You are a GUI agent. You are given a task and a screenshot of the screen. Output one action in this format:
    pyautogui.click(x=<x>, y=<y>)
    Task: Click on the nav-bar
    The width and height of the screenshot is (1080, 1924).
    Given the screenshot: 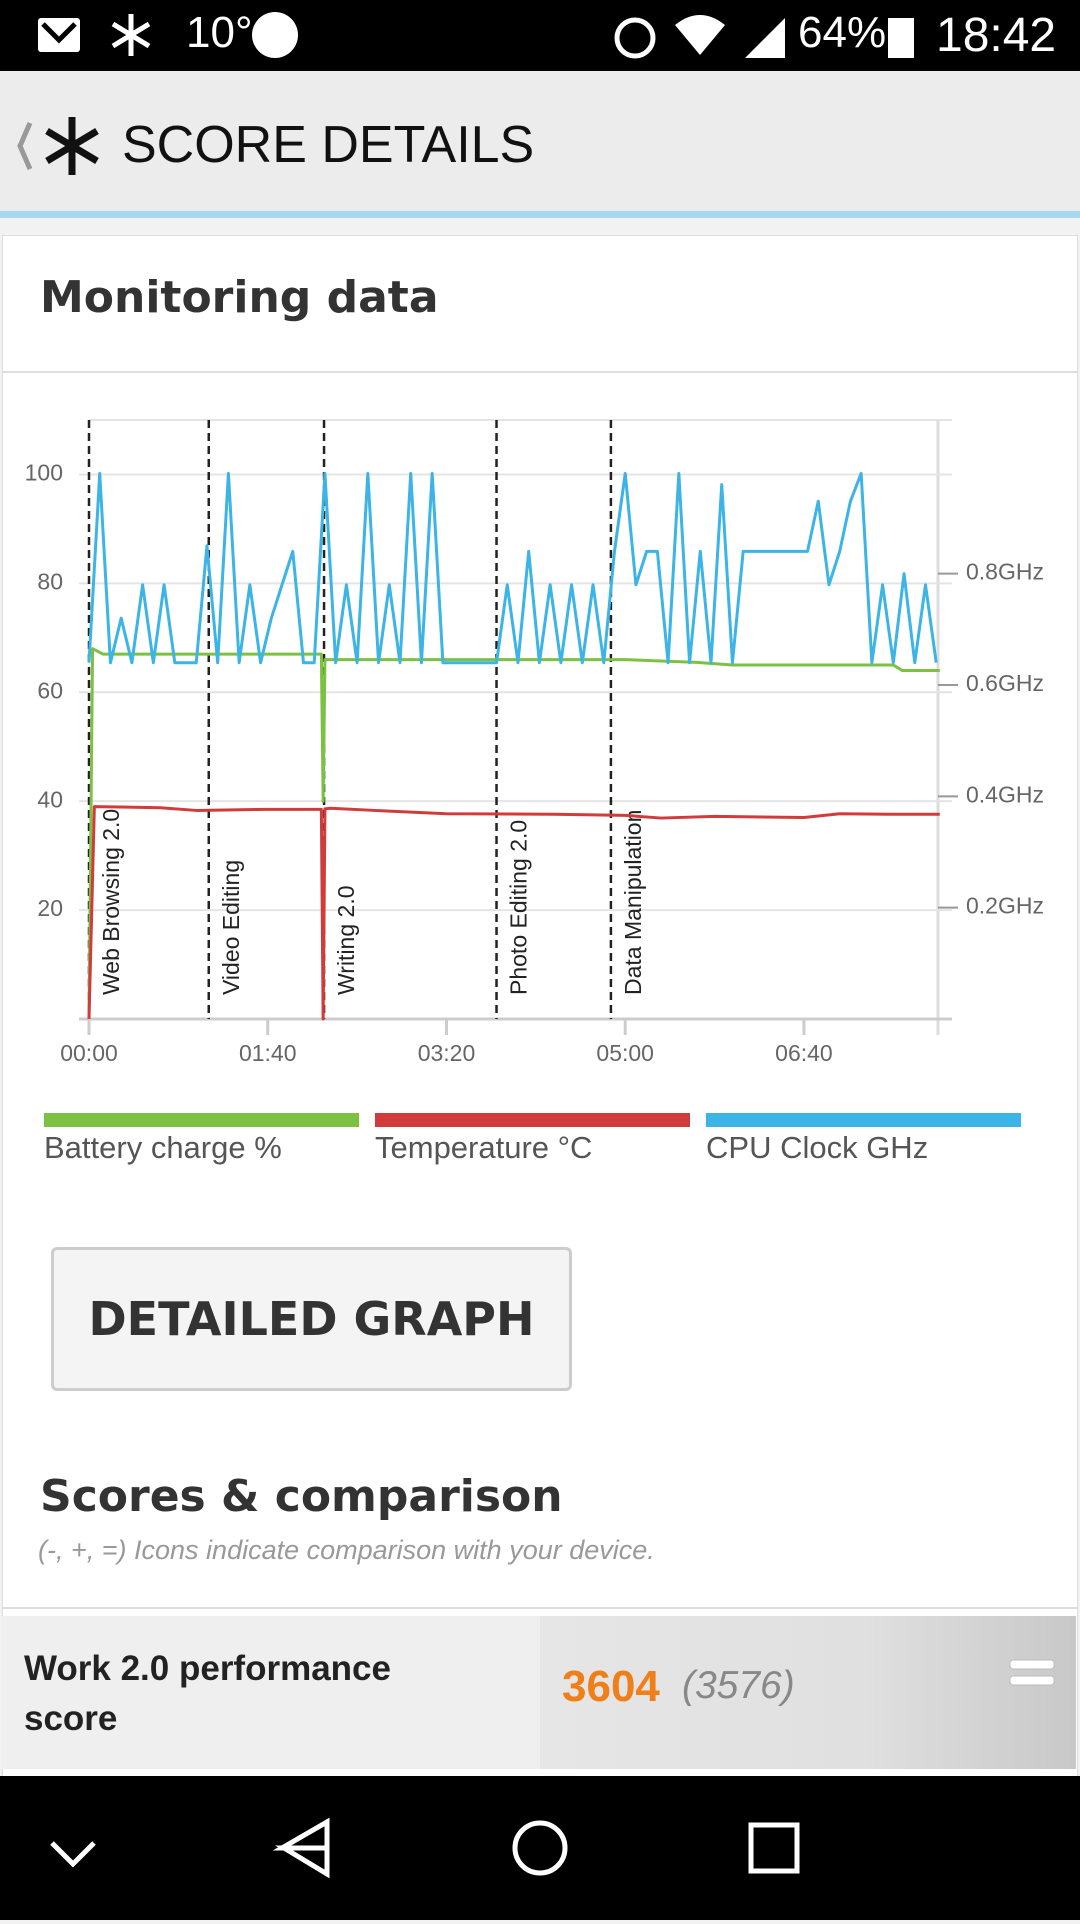 What is the action you would take?
    pyautogui.click(x=540, y=1848)
    